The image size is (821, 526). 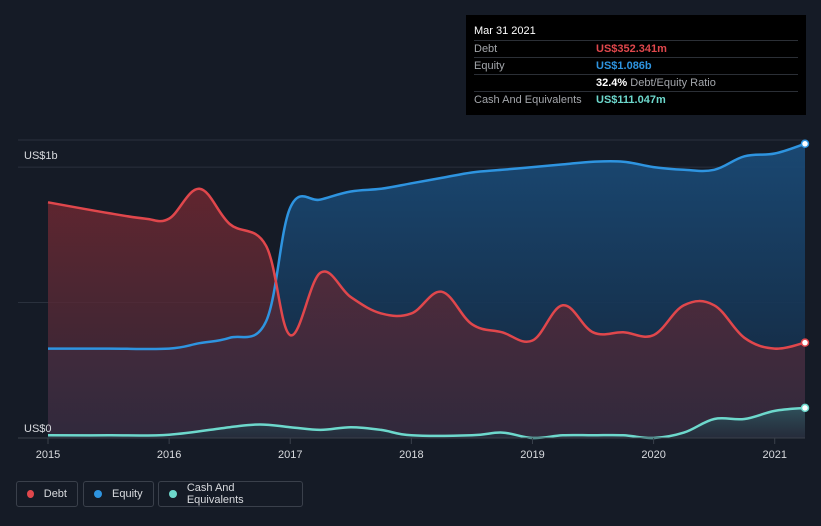 What do you see at coordinates (98, 494) in the screenshot?
I see `legend-equity-swatch` at bounding box center [98, 494].